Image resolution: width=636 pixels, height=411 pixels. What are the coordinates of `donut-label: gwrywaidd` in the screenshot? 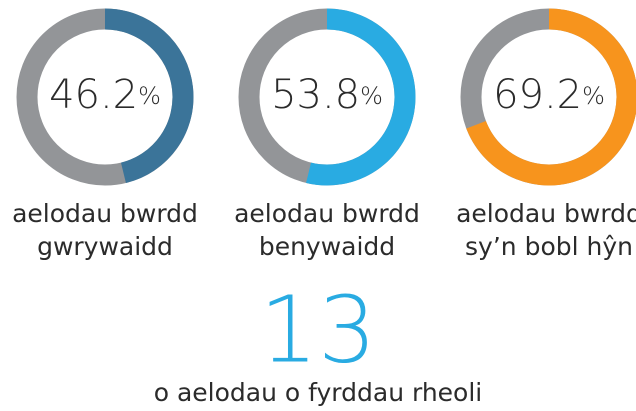 It's located at (105, 246).